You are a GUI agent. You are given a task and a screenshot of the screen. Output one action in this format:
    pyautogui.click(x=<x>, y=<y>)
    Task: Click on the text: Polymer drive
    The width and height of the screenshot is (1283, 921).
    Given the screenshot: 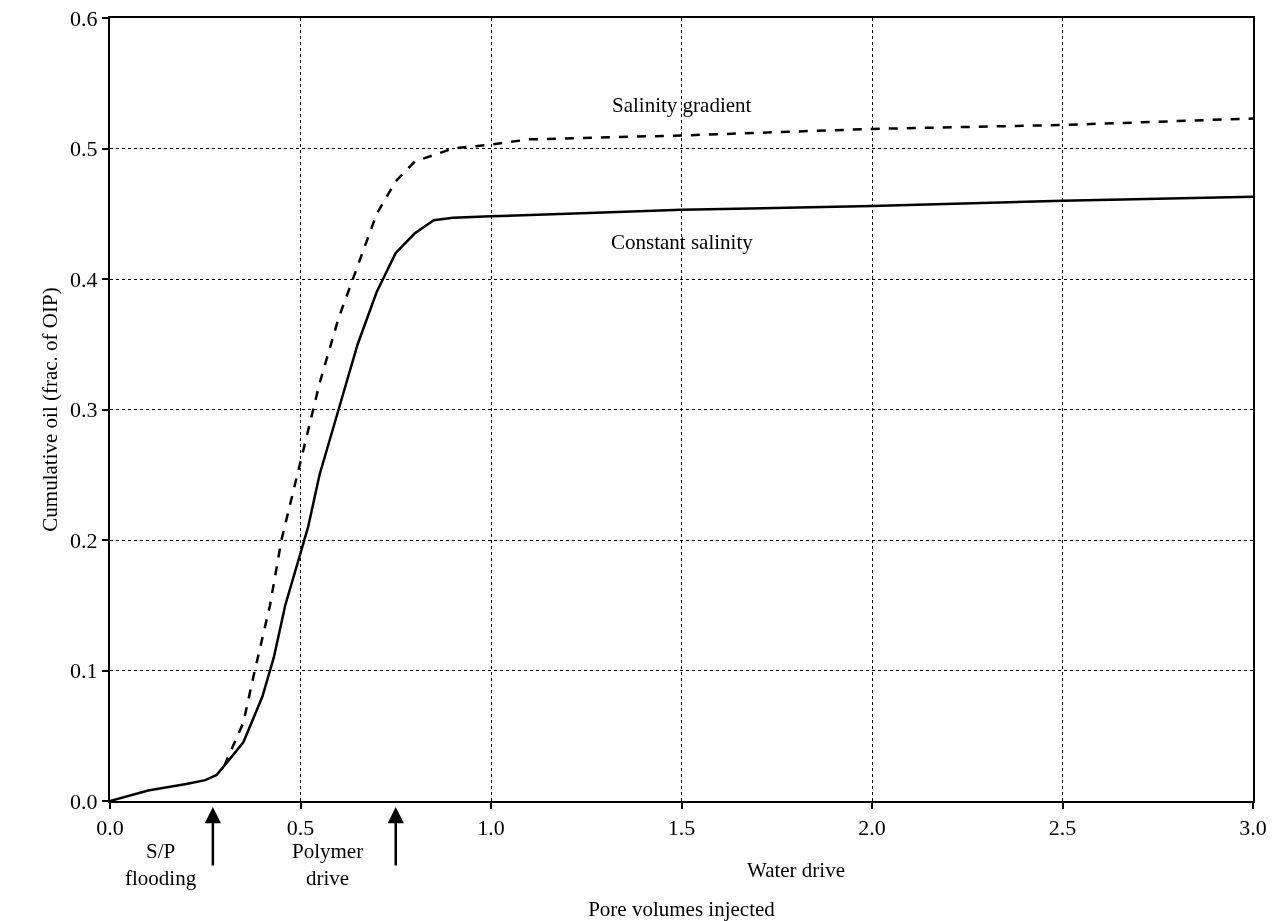 What is the action you would take?
    pyautogui.click(x=328, y=865)
    